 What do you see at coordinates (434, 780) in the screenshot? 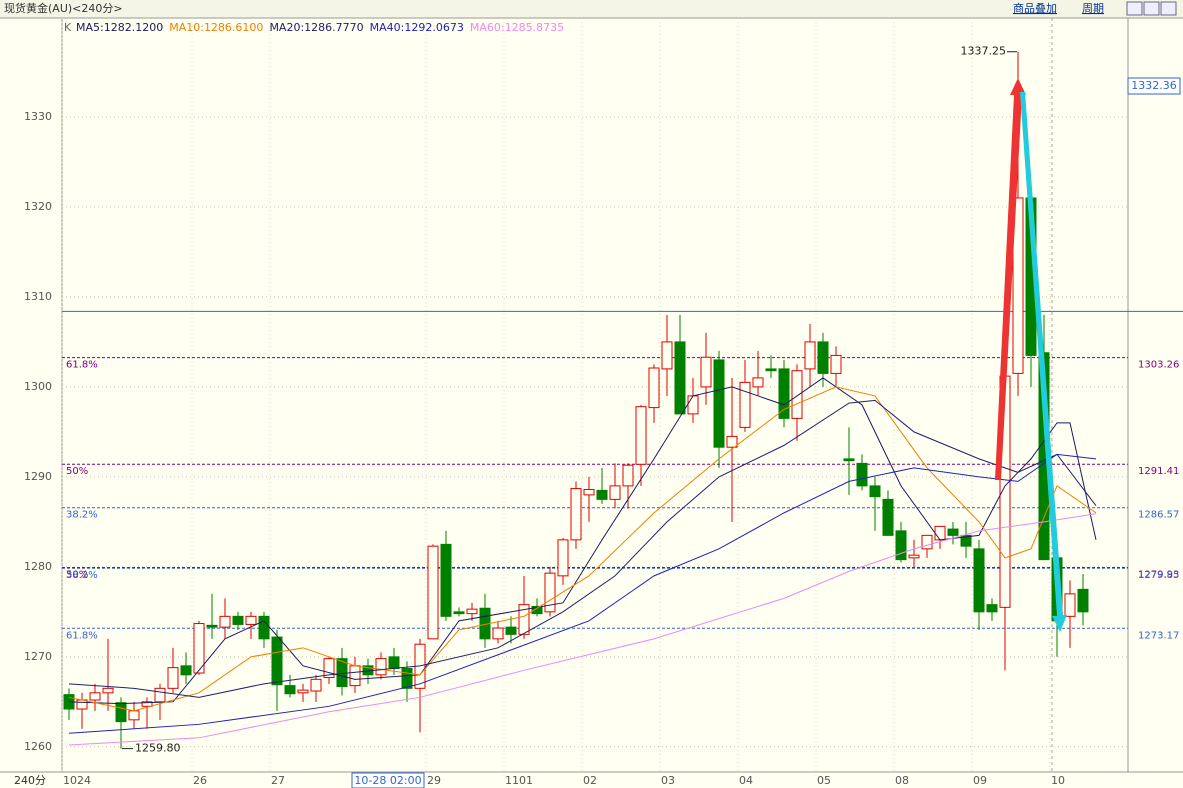
I see `x-tick-label: 29` at bounding box center [434, 780].